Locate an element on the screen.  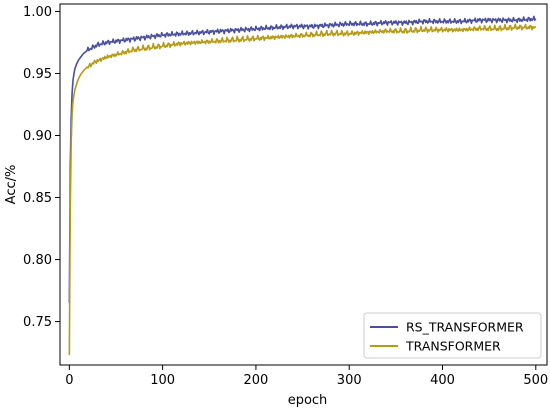
y-tick-label: 1.00 is located at coordinates (37, 12).